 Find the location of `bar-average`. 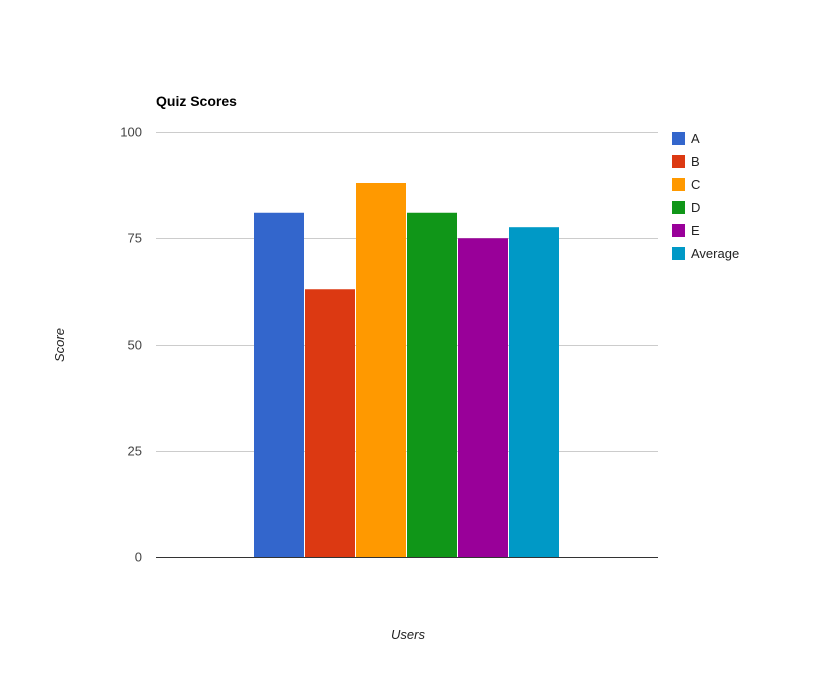

bar-average is located at coordinates (534, 392).